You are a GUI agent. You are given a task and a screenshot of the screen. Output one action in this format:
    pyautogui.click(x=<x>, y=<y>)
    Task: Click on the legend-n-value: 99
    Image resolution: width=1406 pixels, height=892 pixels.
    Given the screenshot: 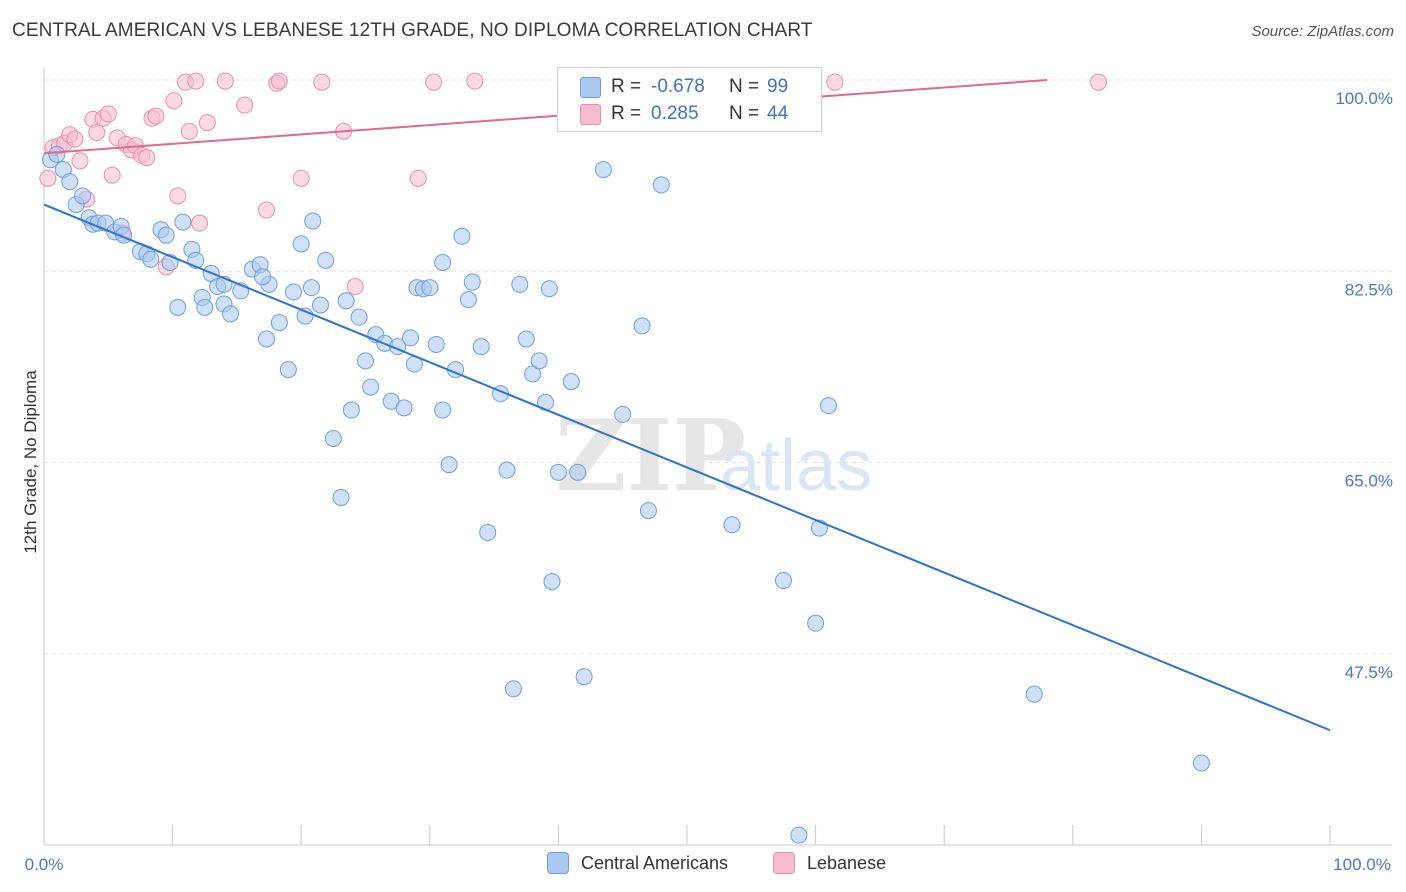 What is the action you would take?
    pyautogui.click(x=778, y=86)
    